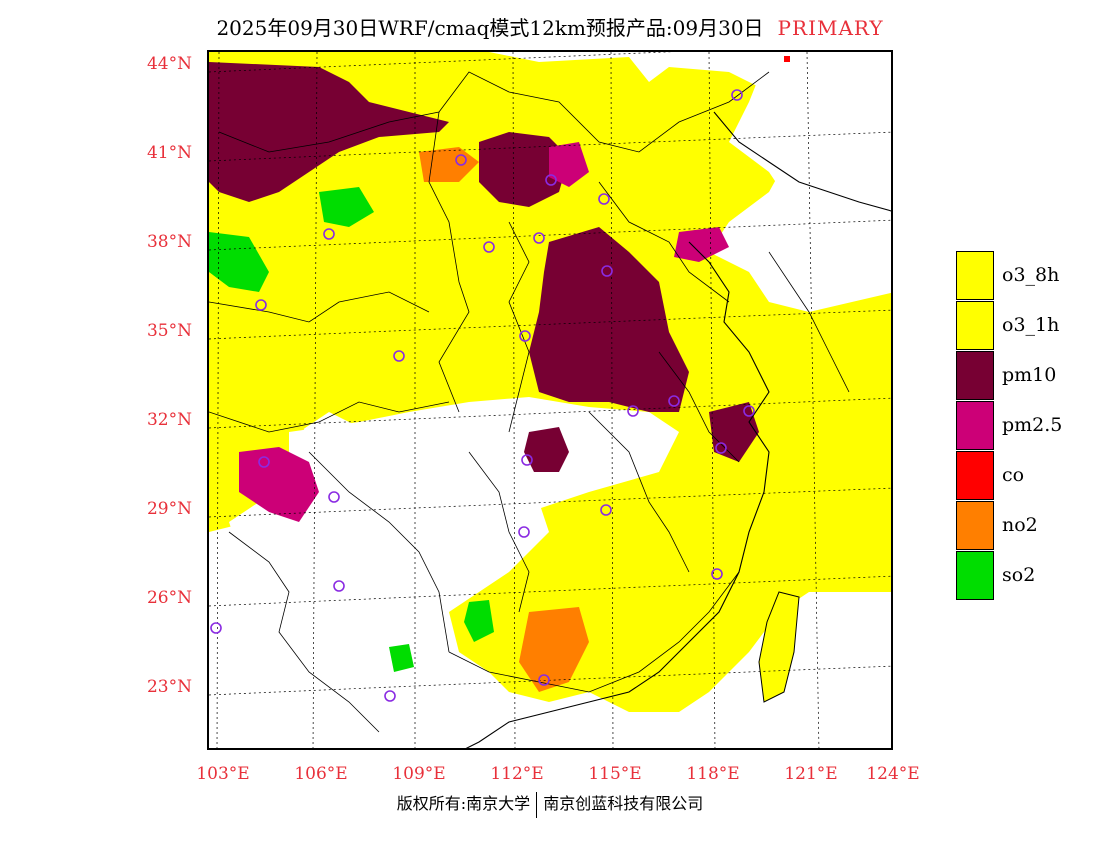  Describe the element at coordinates (169, 242) in the screenshot. I see `lat-label-38: 38°N` at that location.